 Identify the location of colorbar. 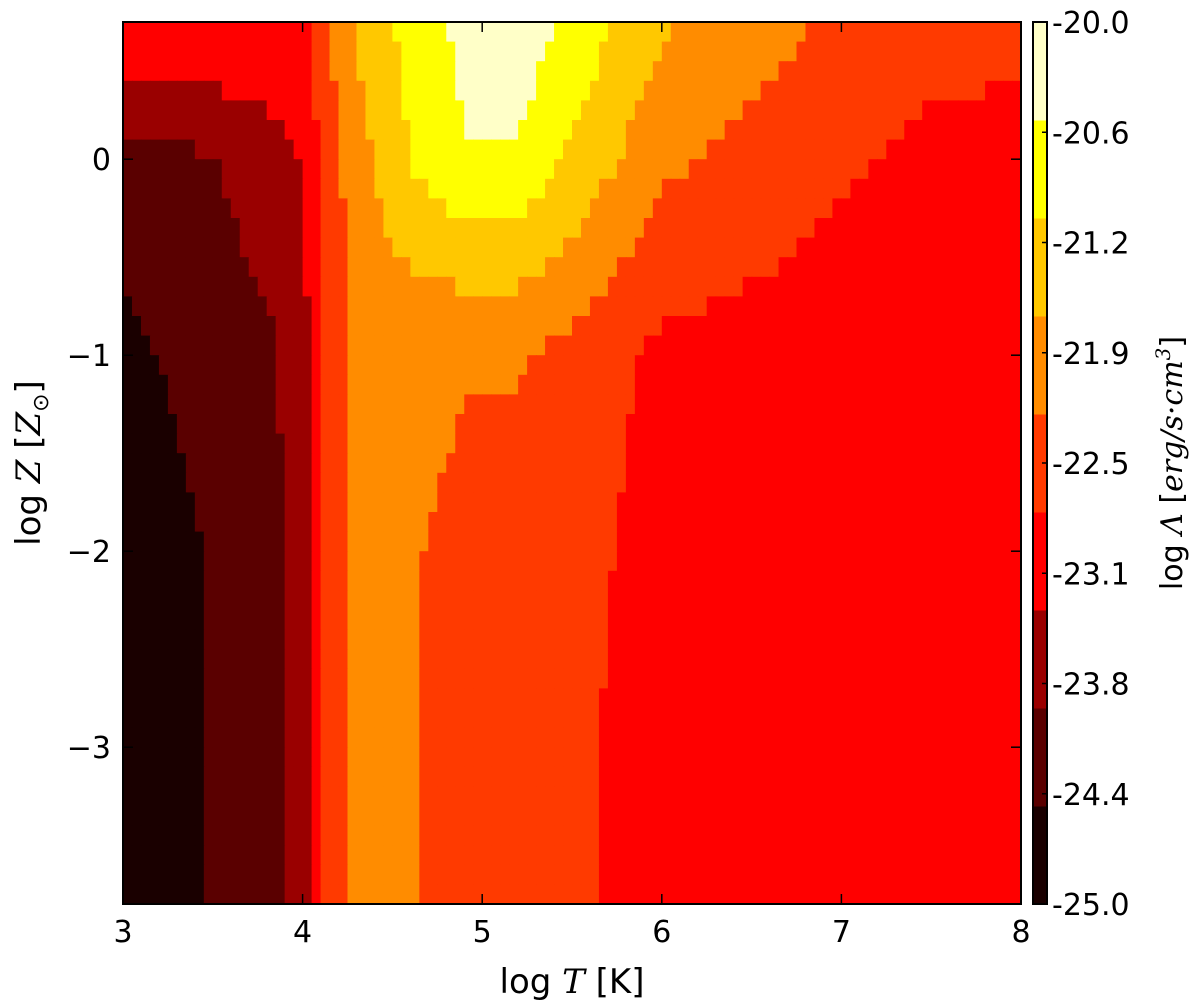
(1040, 463).